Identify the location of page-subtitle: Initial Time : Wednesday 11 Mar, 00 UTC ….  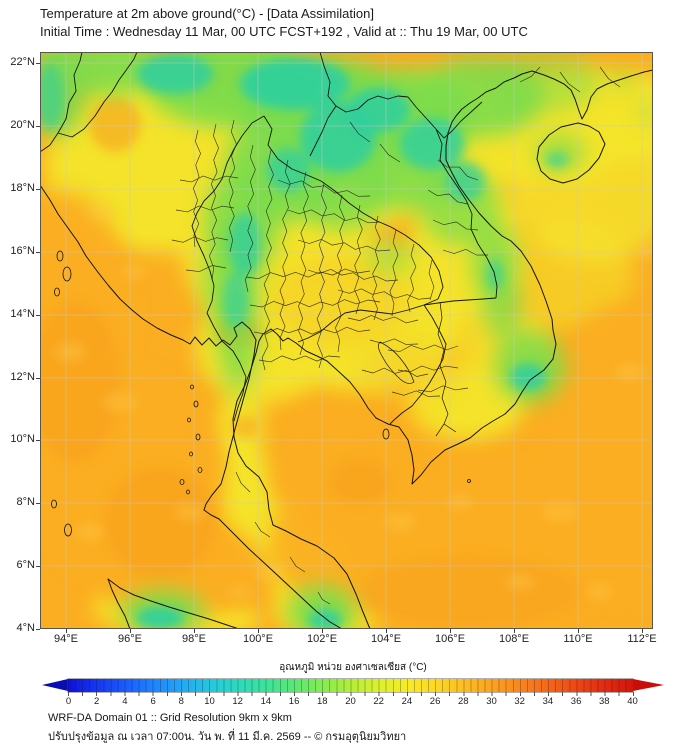
(284, 31).